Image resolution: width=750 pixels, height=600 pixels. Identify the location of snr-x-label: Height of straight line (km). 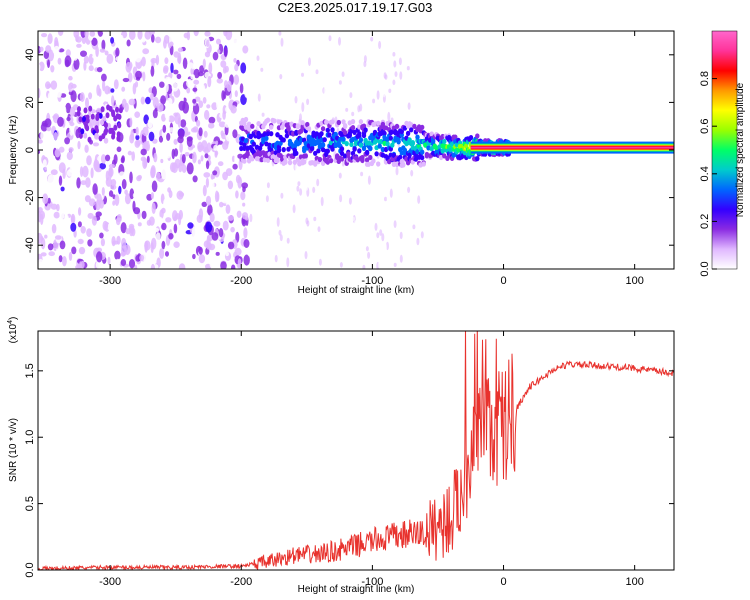
(356, 589).